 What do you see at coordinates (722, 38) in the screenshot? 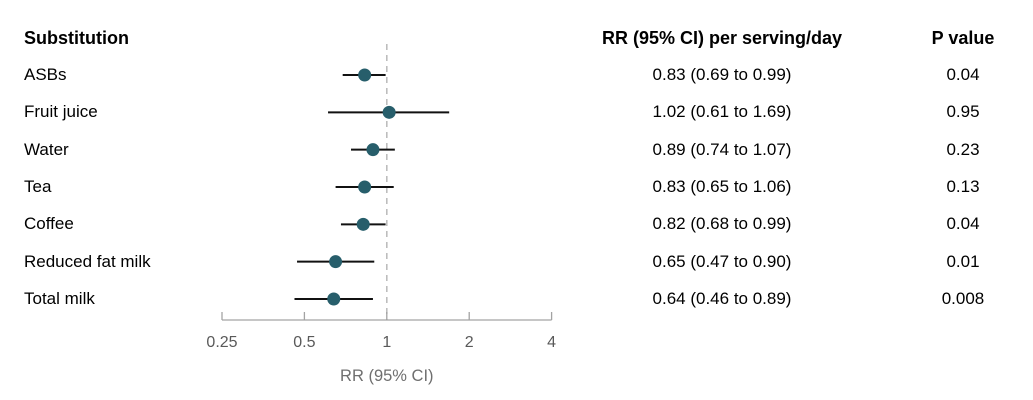
I see `rr-ci-column-header: RR (95% CI) per serving/day` at bounding box center [722, 38].